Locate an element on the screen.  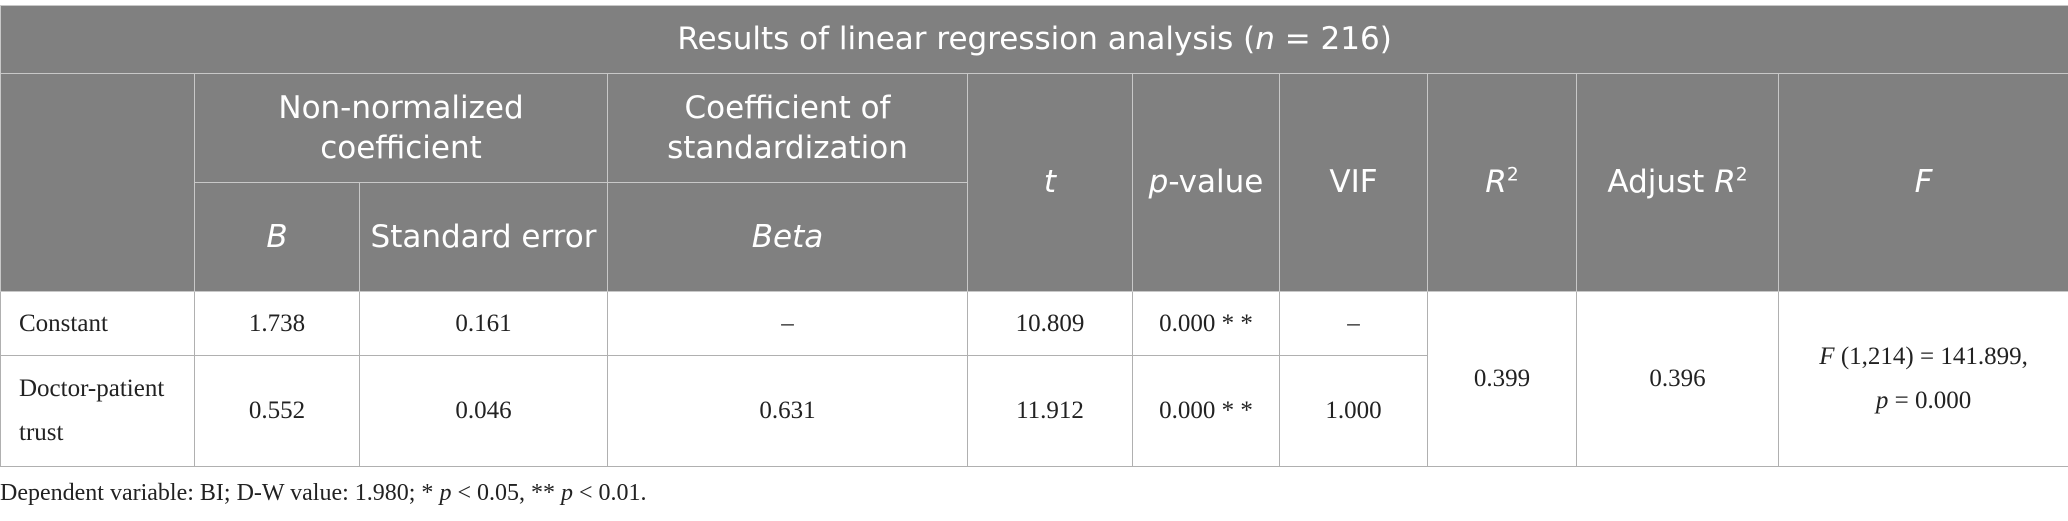
header-cell: Adjust R2 is located at coordinates (1677, 182).